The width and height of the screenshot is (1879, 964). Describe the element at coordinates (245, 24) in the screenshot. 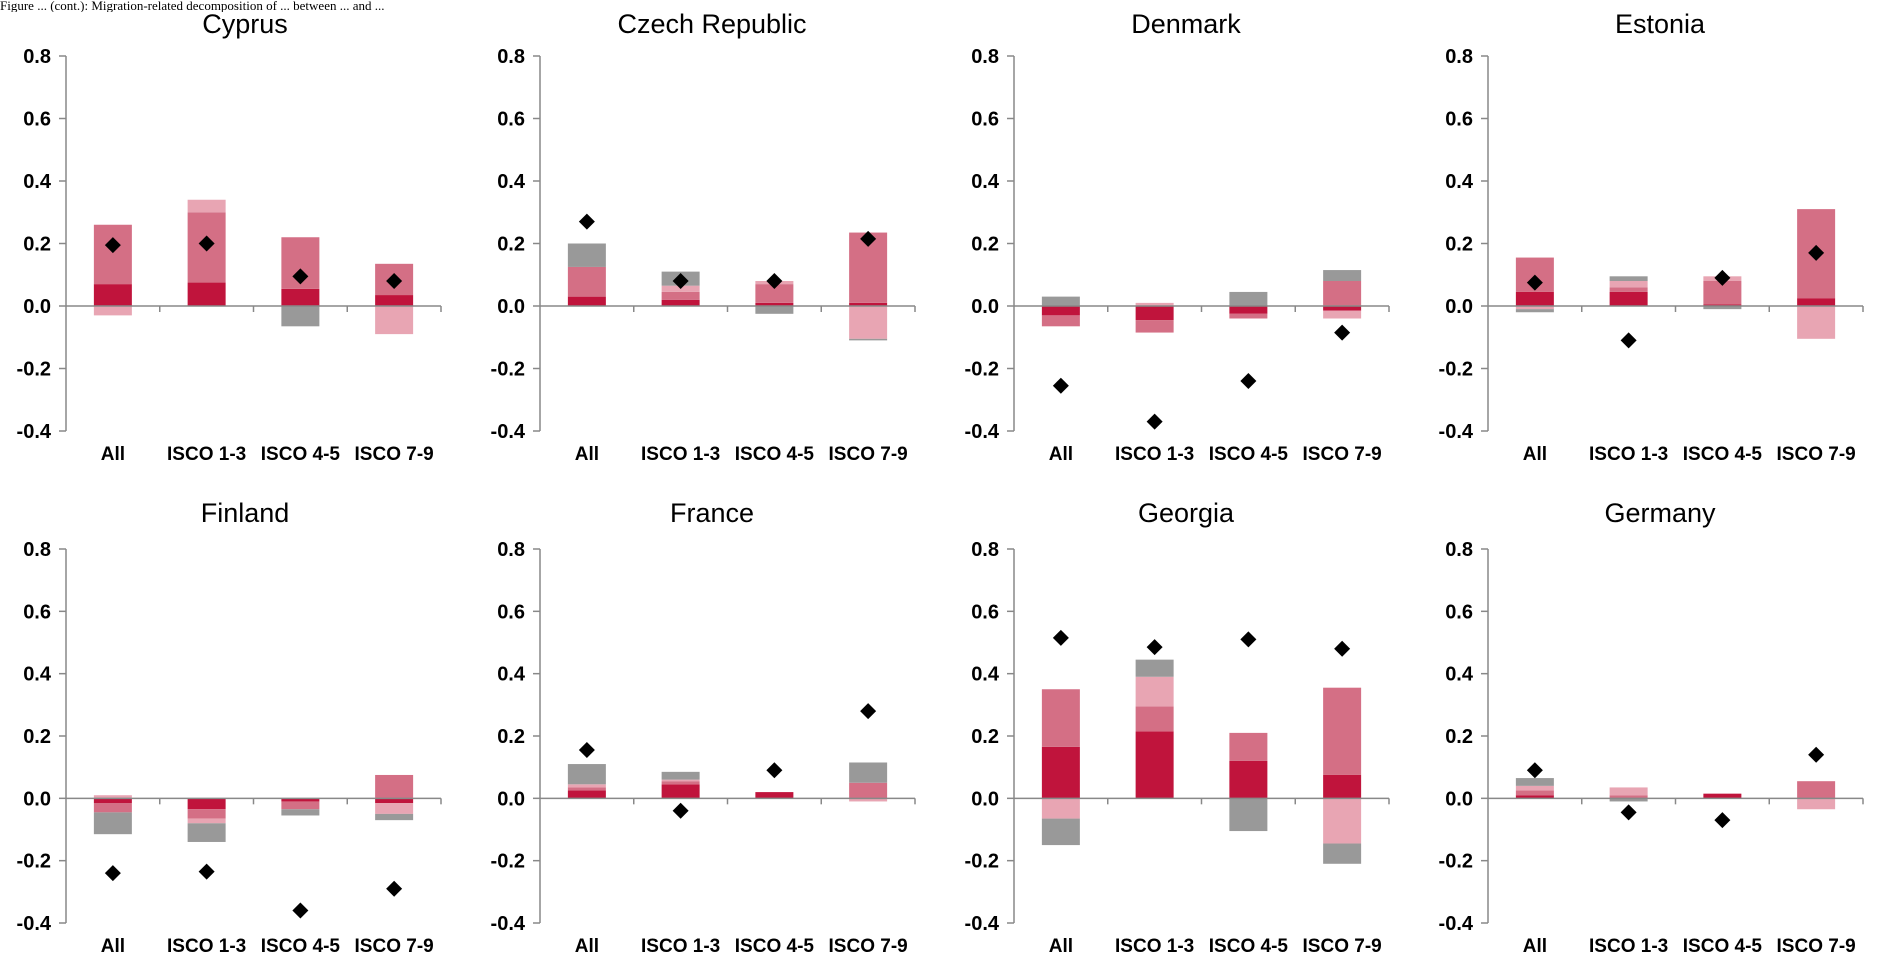

I see `chart-title: Cyprus` at that location.